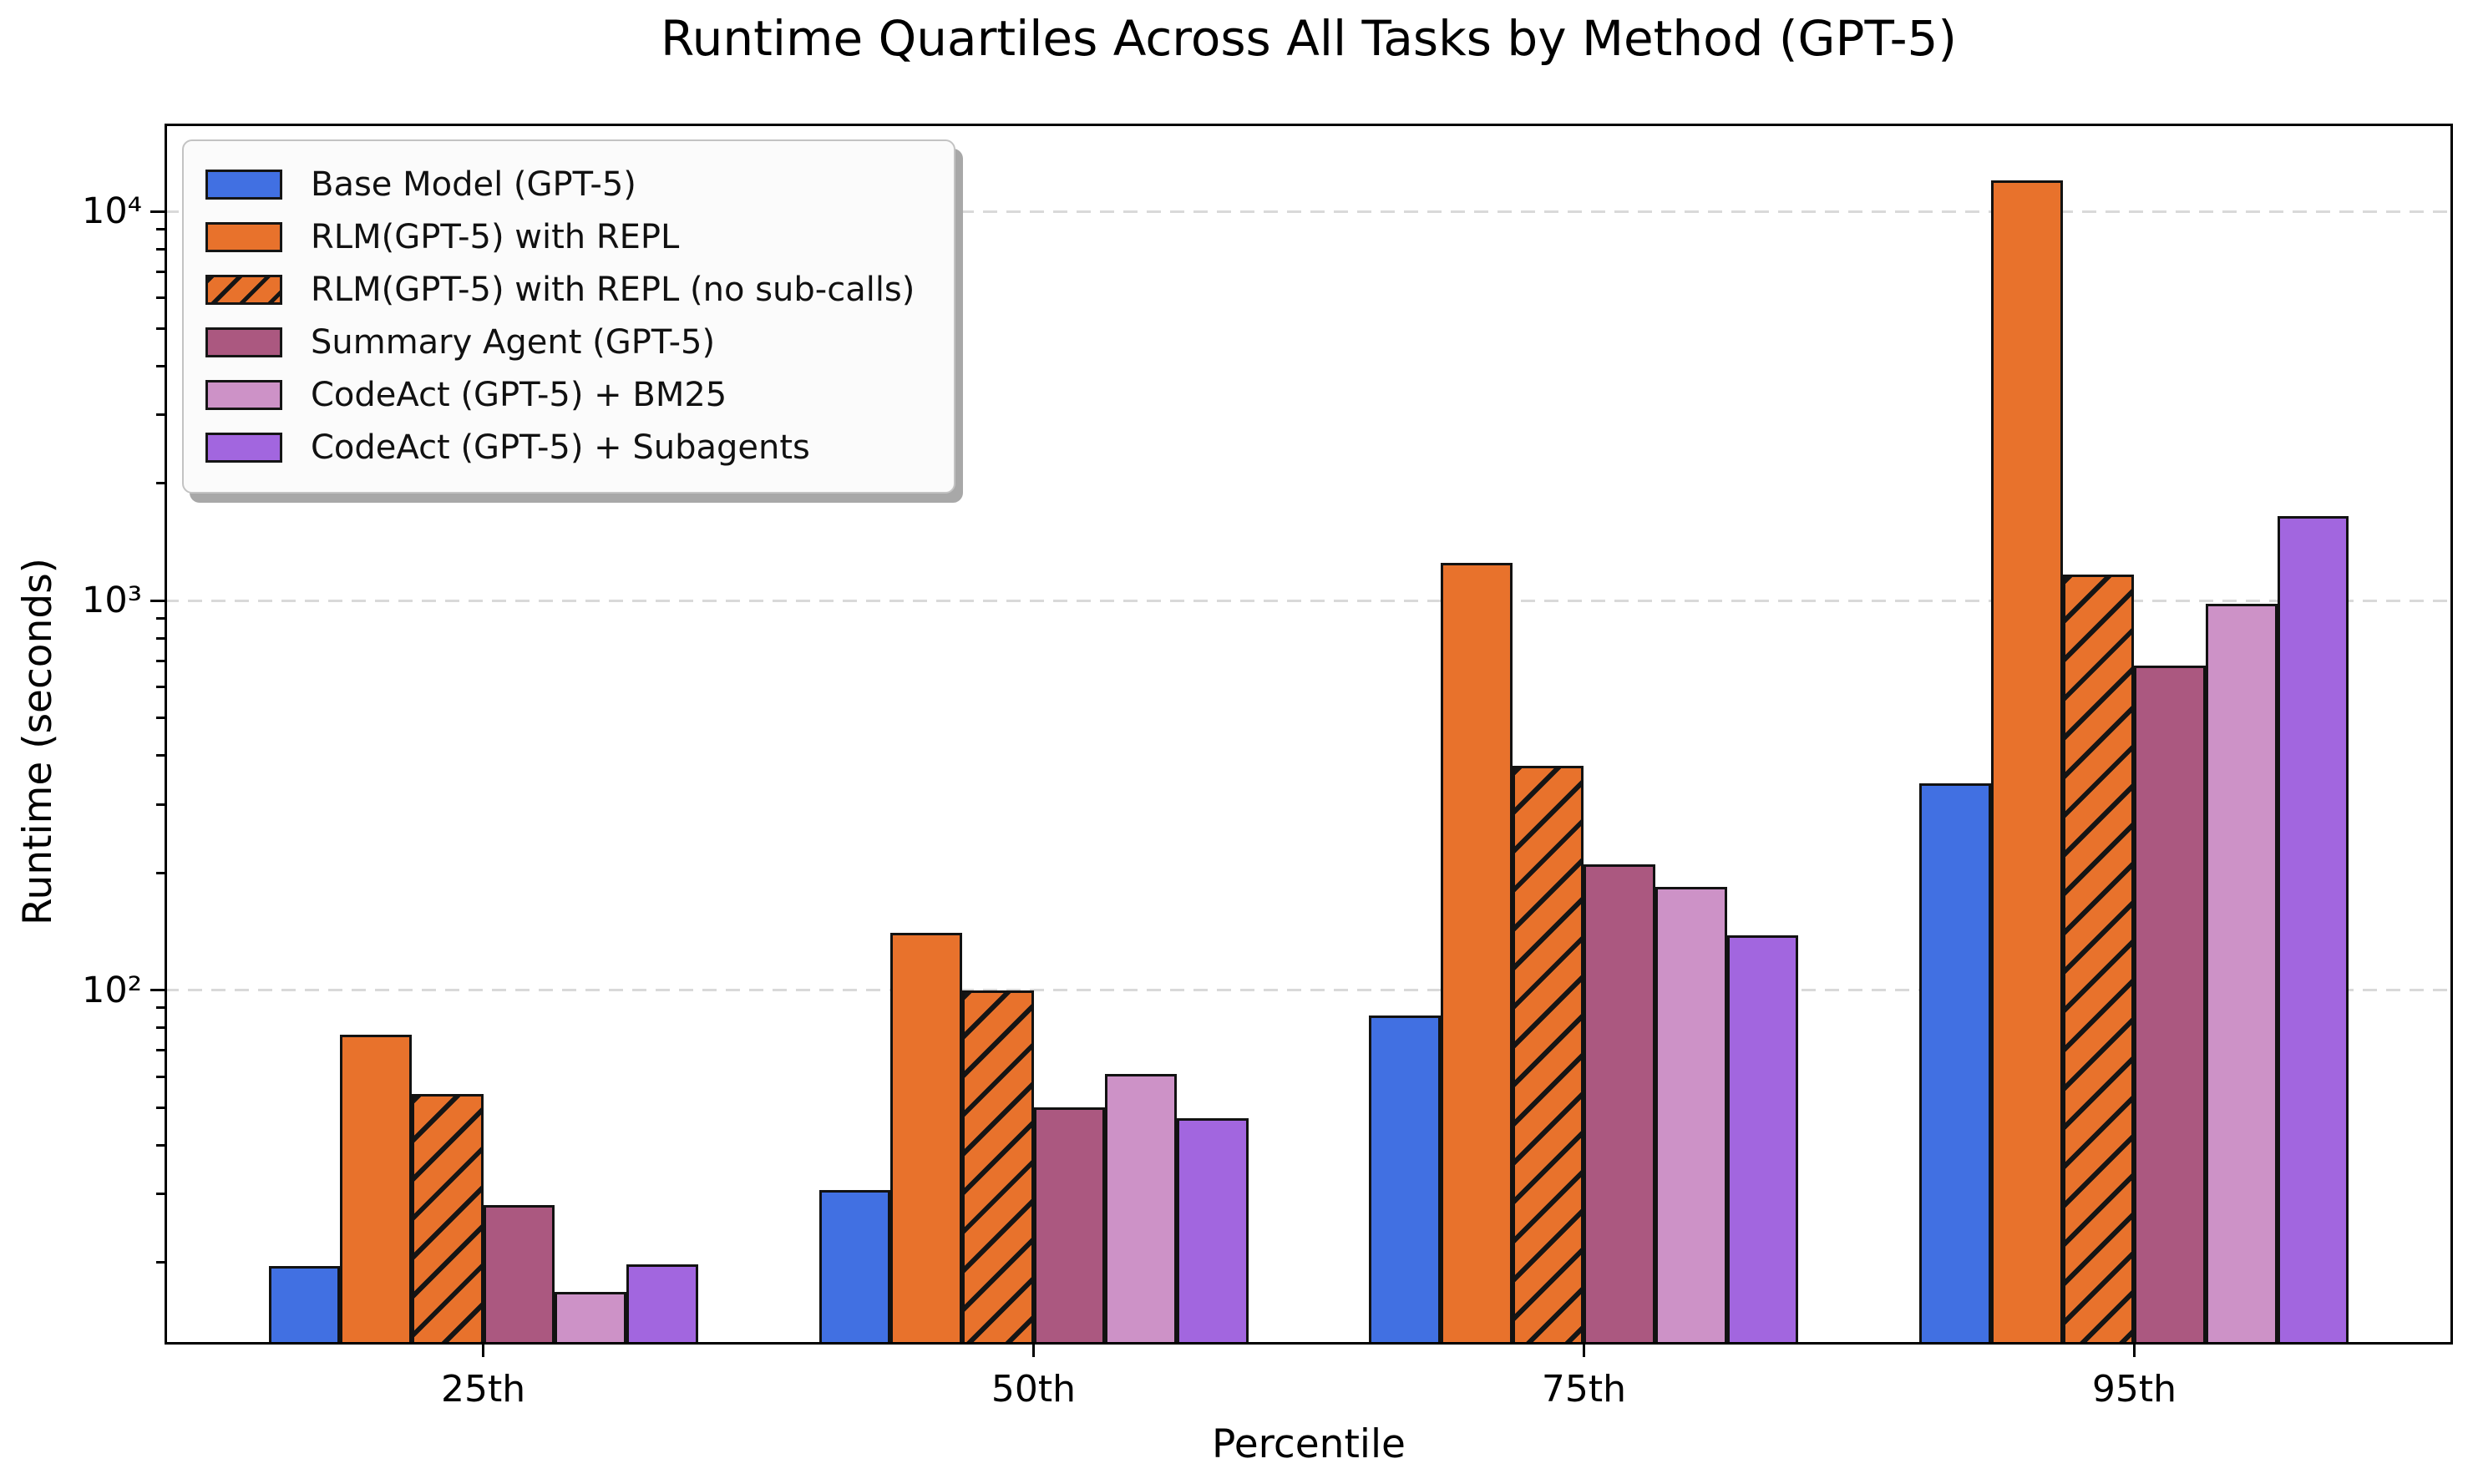 The height and width of the screenshot is (1484, 2478). What do you see at coordinates (662, 1305) in the screenshot?
I see `bar-codeact-gpt-5-subagents-25th` at bounding box center [662, 1305].